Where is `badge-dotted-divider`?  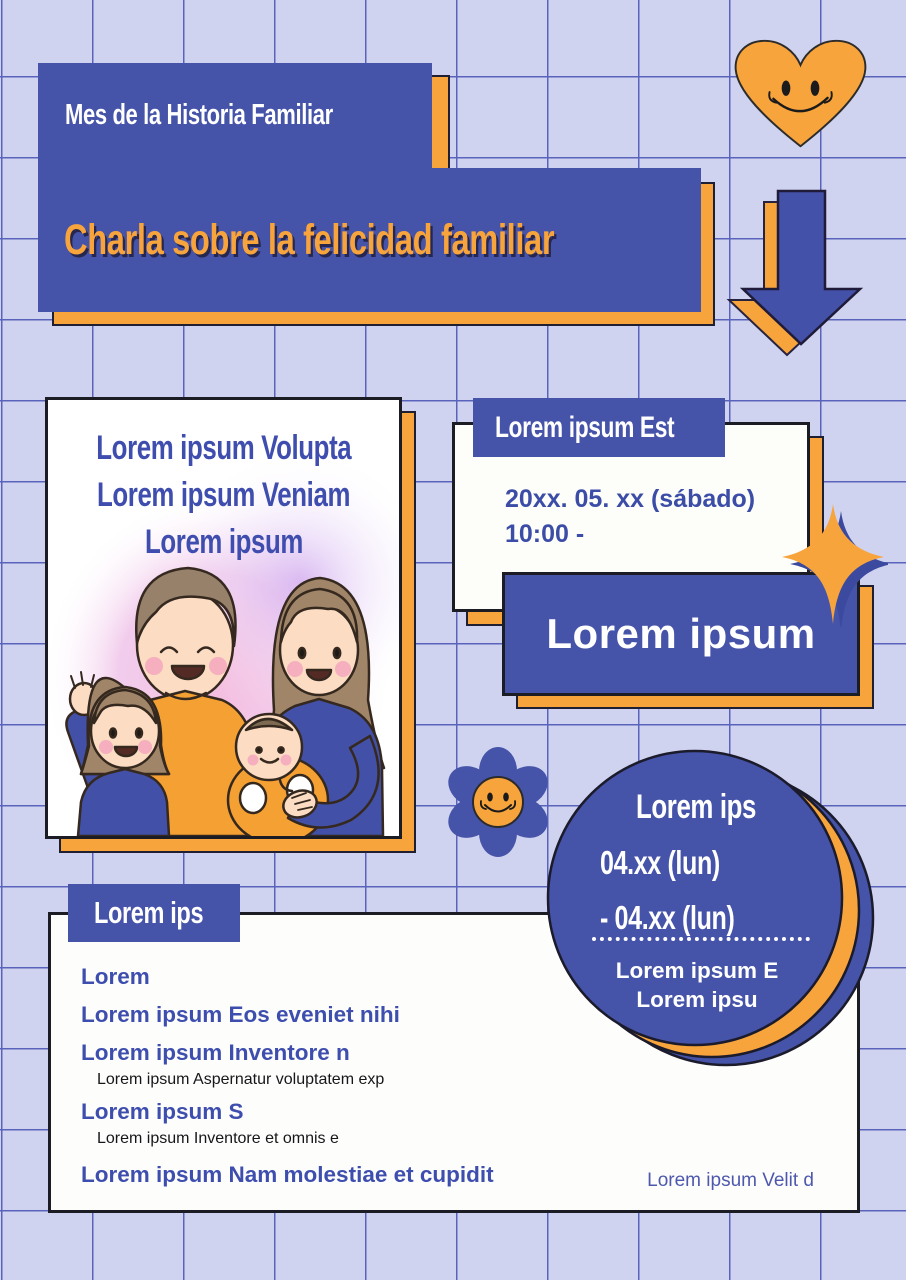
badge-dotted-divider is located at coordinates (701, 939).